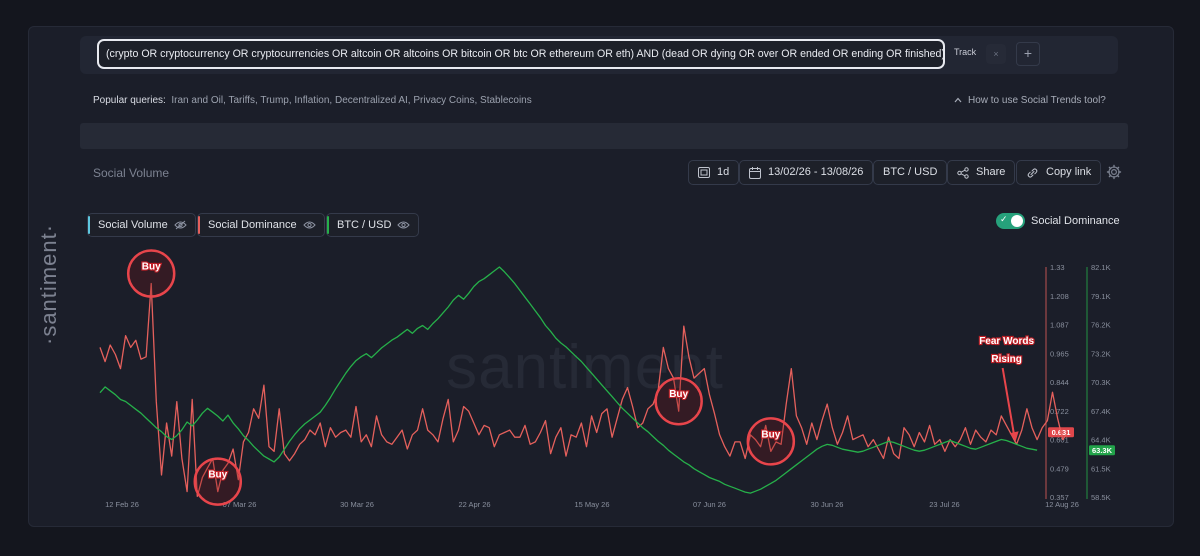 The image size is (1200, 556). Describe the element at coordinates (1101, 267) in the screenshot. I see `right-axis-tick-label: 82.1K` at that location.